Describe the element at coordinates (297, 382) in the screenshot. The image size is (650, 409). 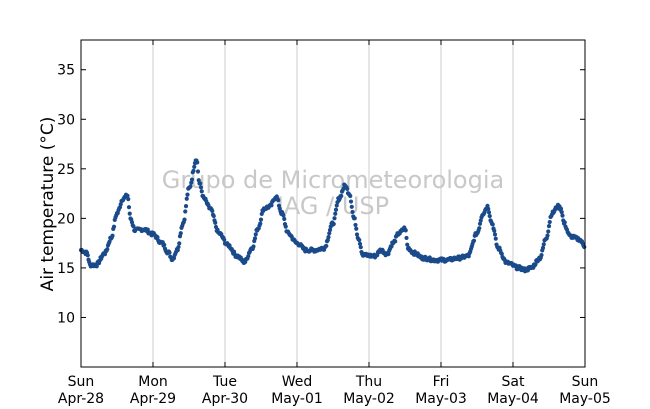
I see `x-tick-label-day: Wed` at that location.